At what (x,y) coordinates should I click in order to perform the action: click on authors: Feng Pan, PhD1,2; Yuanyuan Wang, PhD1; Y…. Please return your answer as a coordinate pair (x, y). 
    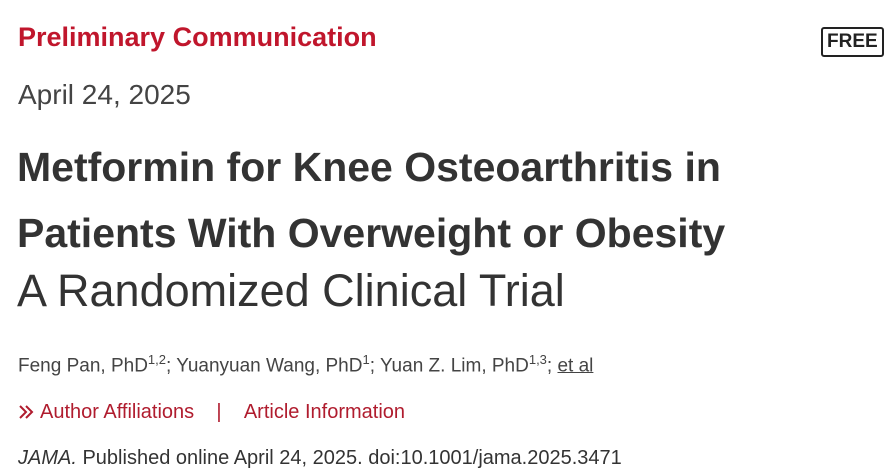
    Looking at the image, I should click on (305, 364).